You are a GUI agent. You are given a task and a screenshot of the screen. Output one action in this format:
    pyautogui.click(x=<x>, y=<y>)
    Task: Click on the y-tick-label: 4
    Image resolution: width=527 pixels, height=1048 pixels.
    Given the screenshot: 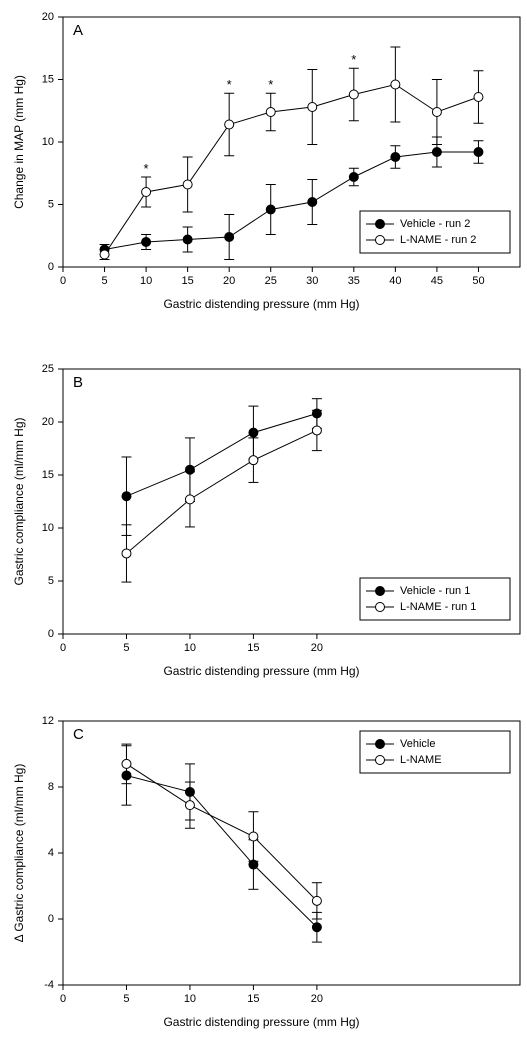 What is the action you would take?
    pyautogui.click(x=51, y=853)
    